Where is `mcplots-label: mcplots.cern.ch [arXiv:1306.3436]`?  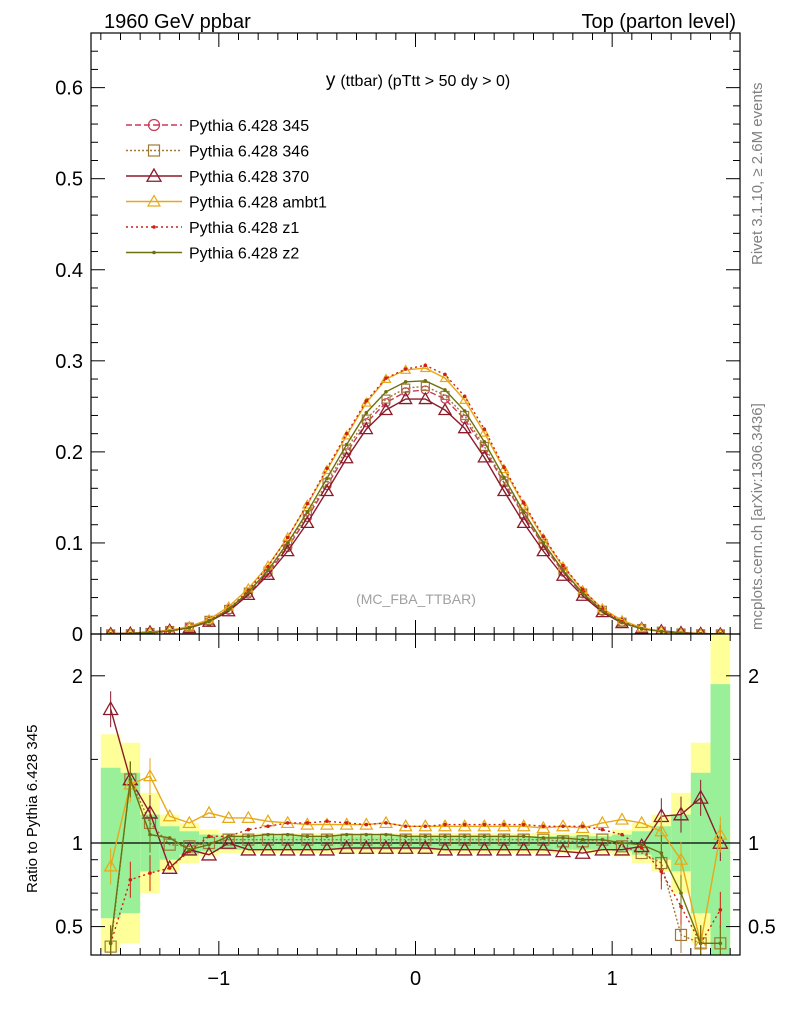 mcplots-label: mcplots.cern.ch [arXiv:1306.3436] is located at coordinates (757, 516).